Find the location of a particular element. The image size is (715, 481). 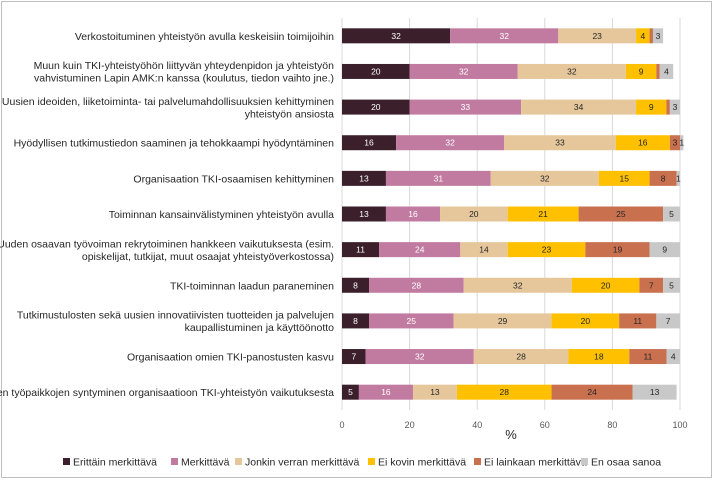

bar-value-label: 1 is located at coordinates (678, 178).